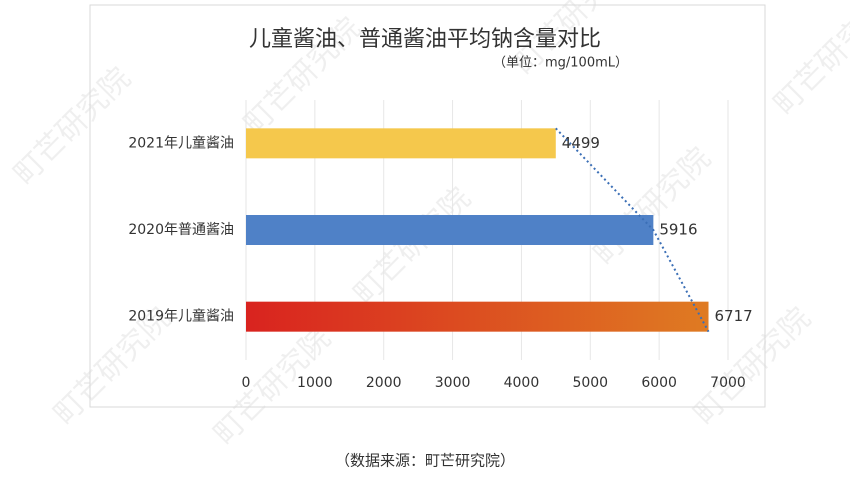 This screenshot has height=481, width=850. I want to click on source-note: （数据来源：町芒研究院）, so click(425, 461).